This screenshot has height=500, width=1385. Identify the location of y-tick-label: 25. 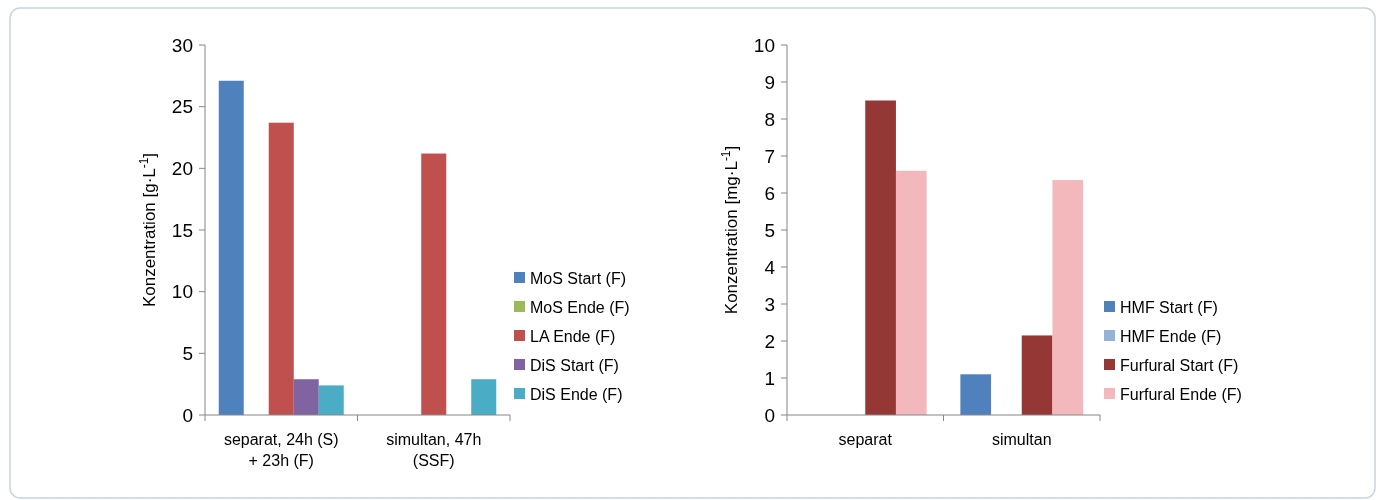
(182, 107).